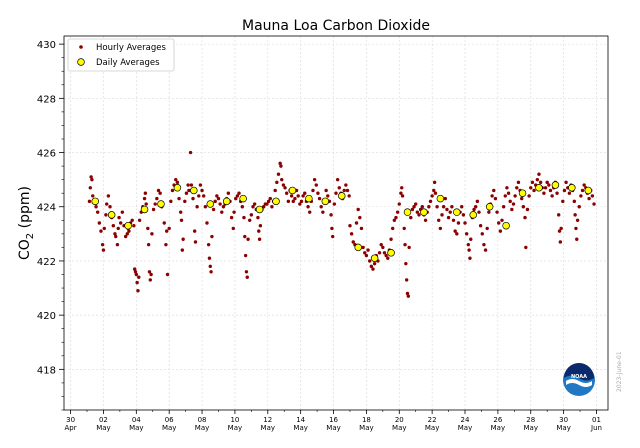  What do you see at coordinates (465, 420) in the screenshot?
I see `x-tick-label-day: 24` at bounding box center [465, 420].